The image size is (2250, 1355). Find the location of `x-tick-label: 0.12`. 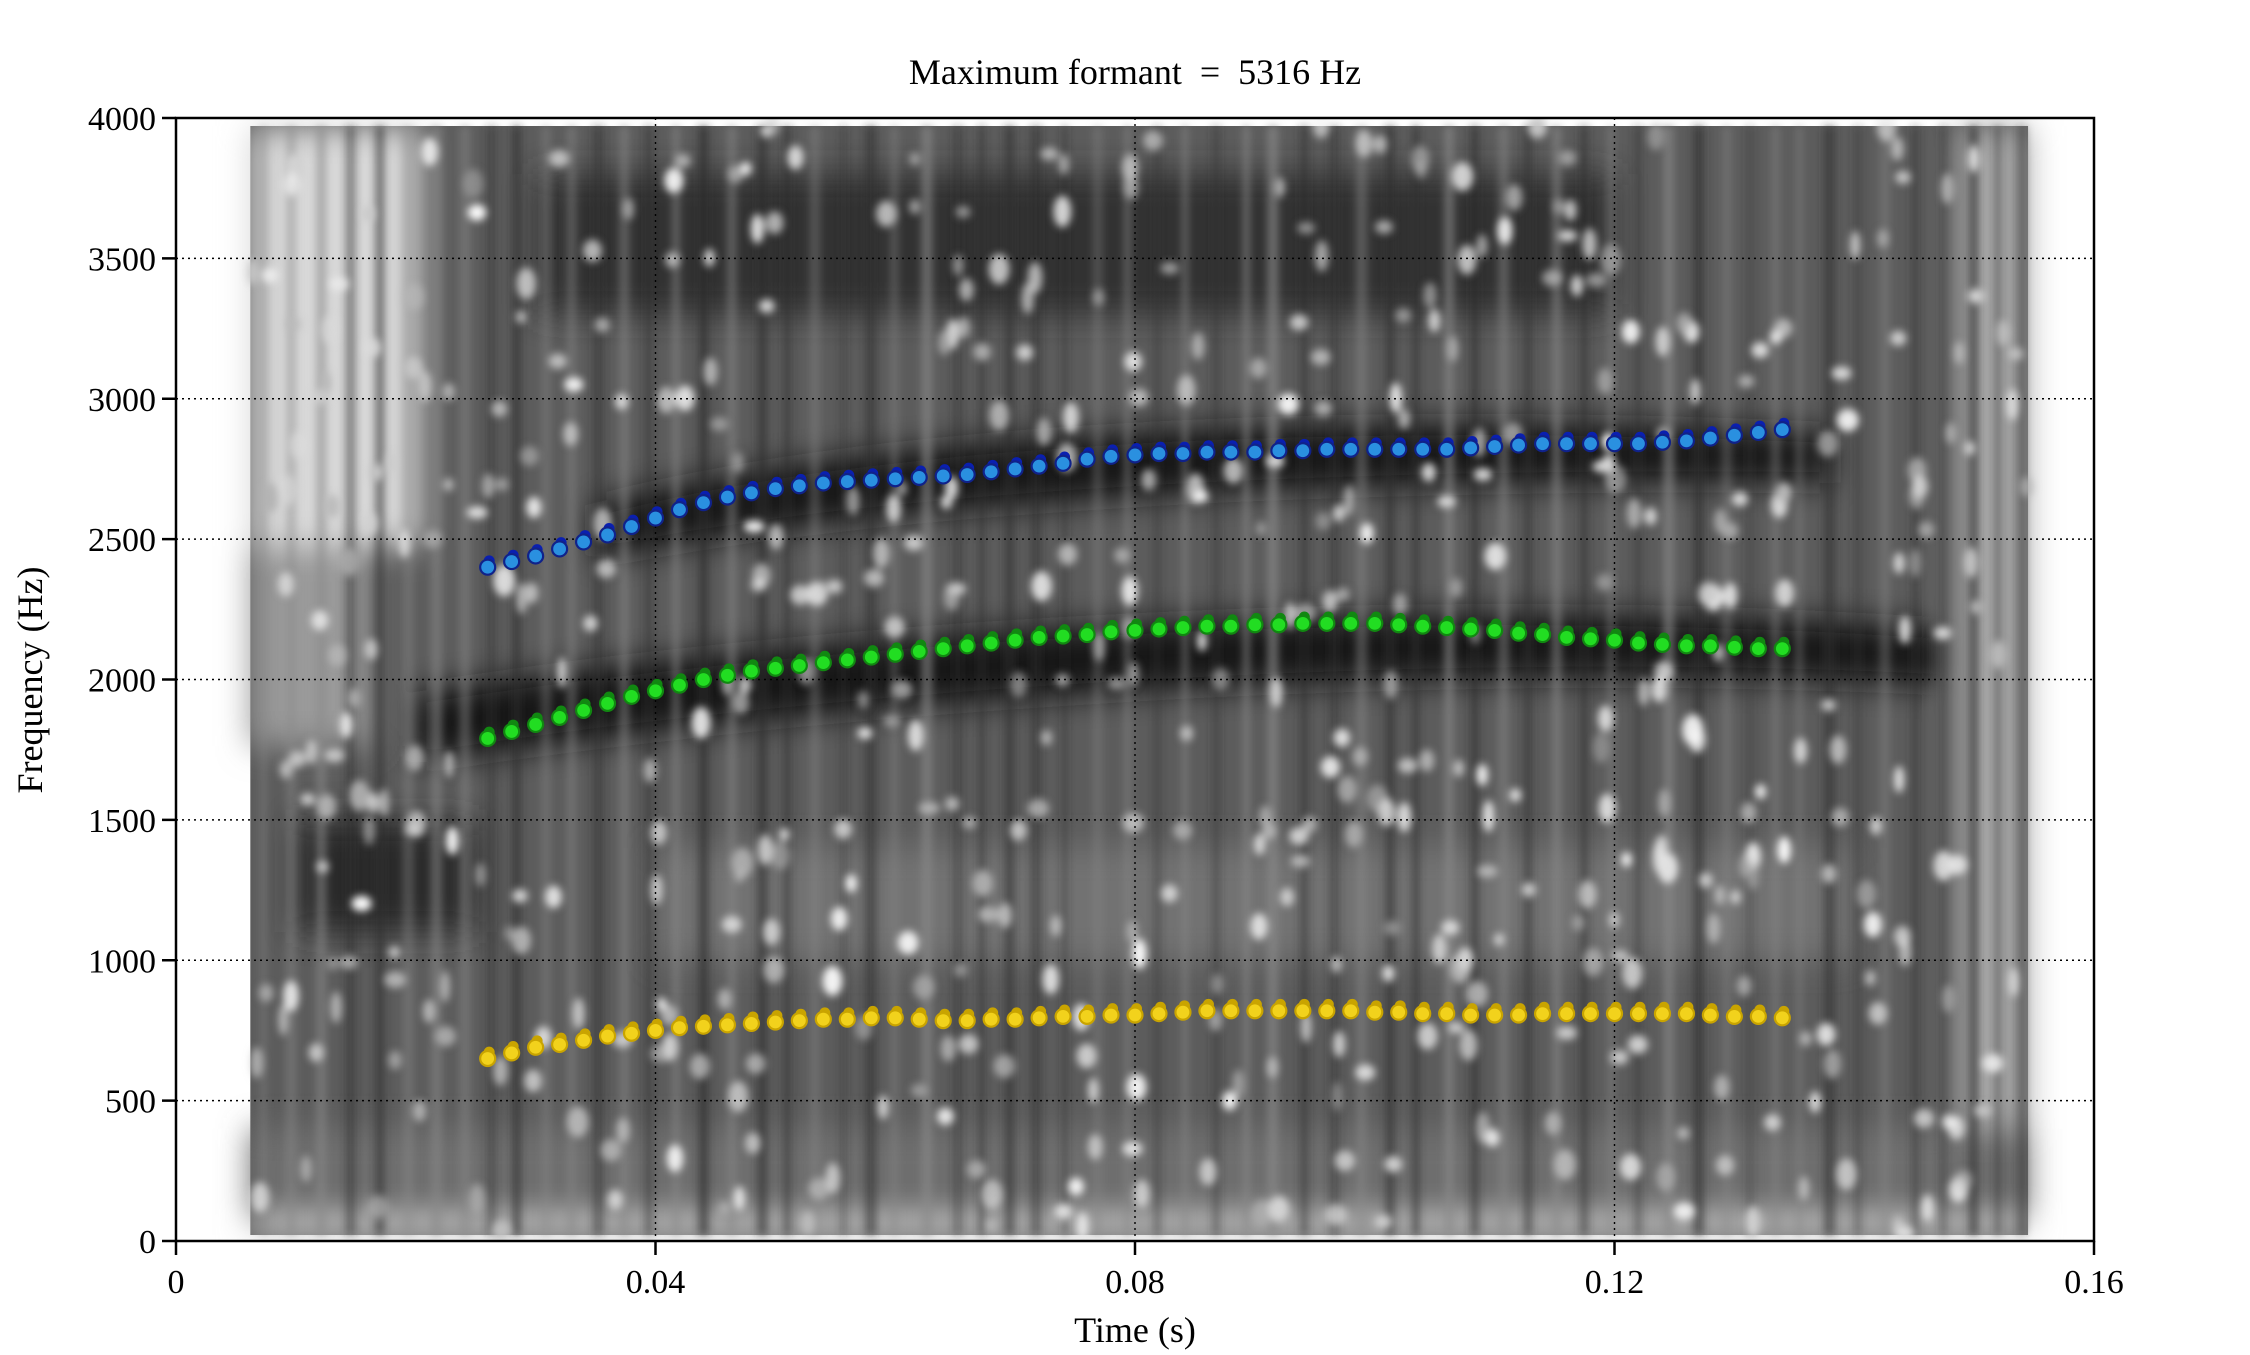

x-tick-label: 0.12 is located at coordinates (1615, 1282).